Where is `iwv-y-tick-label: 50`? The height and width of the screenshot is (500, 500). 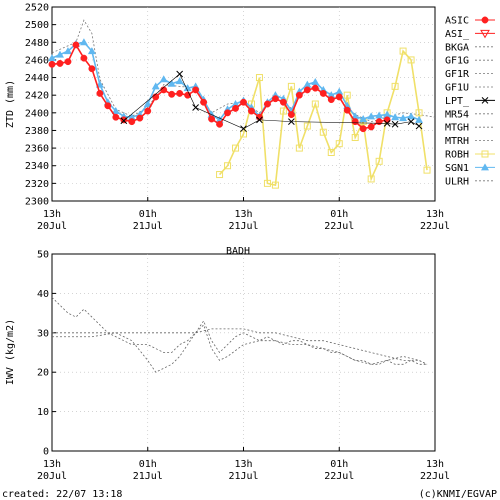 iwv-y-tick-label: 50 is located at coordinates (43, 255).